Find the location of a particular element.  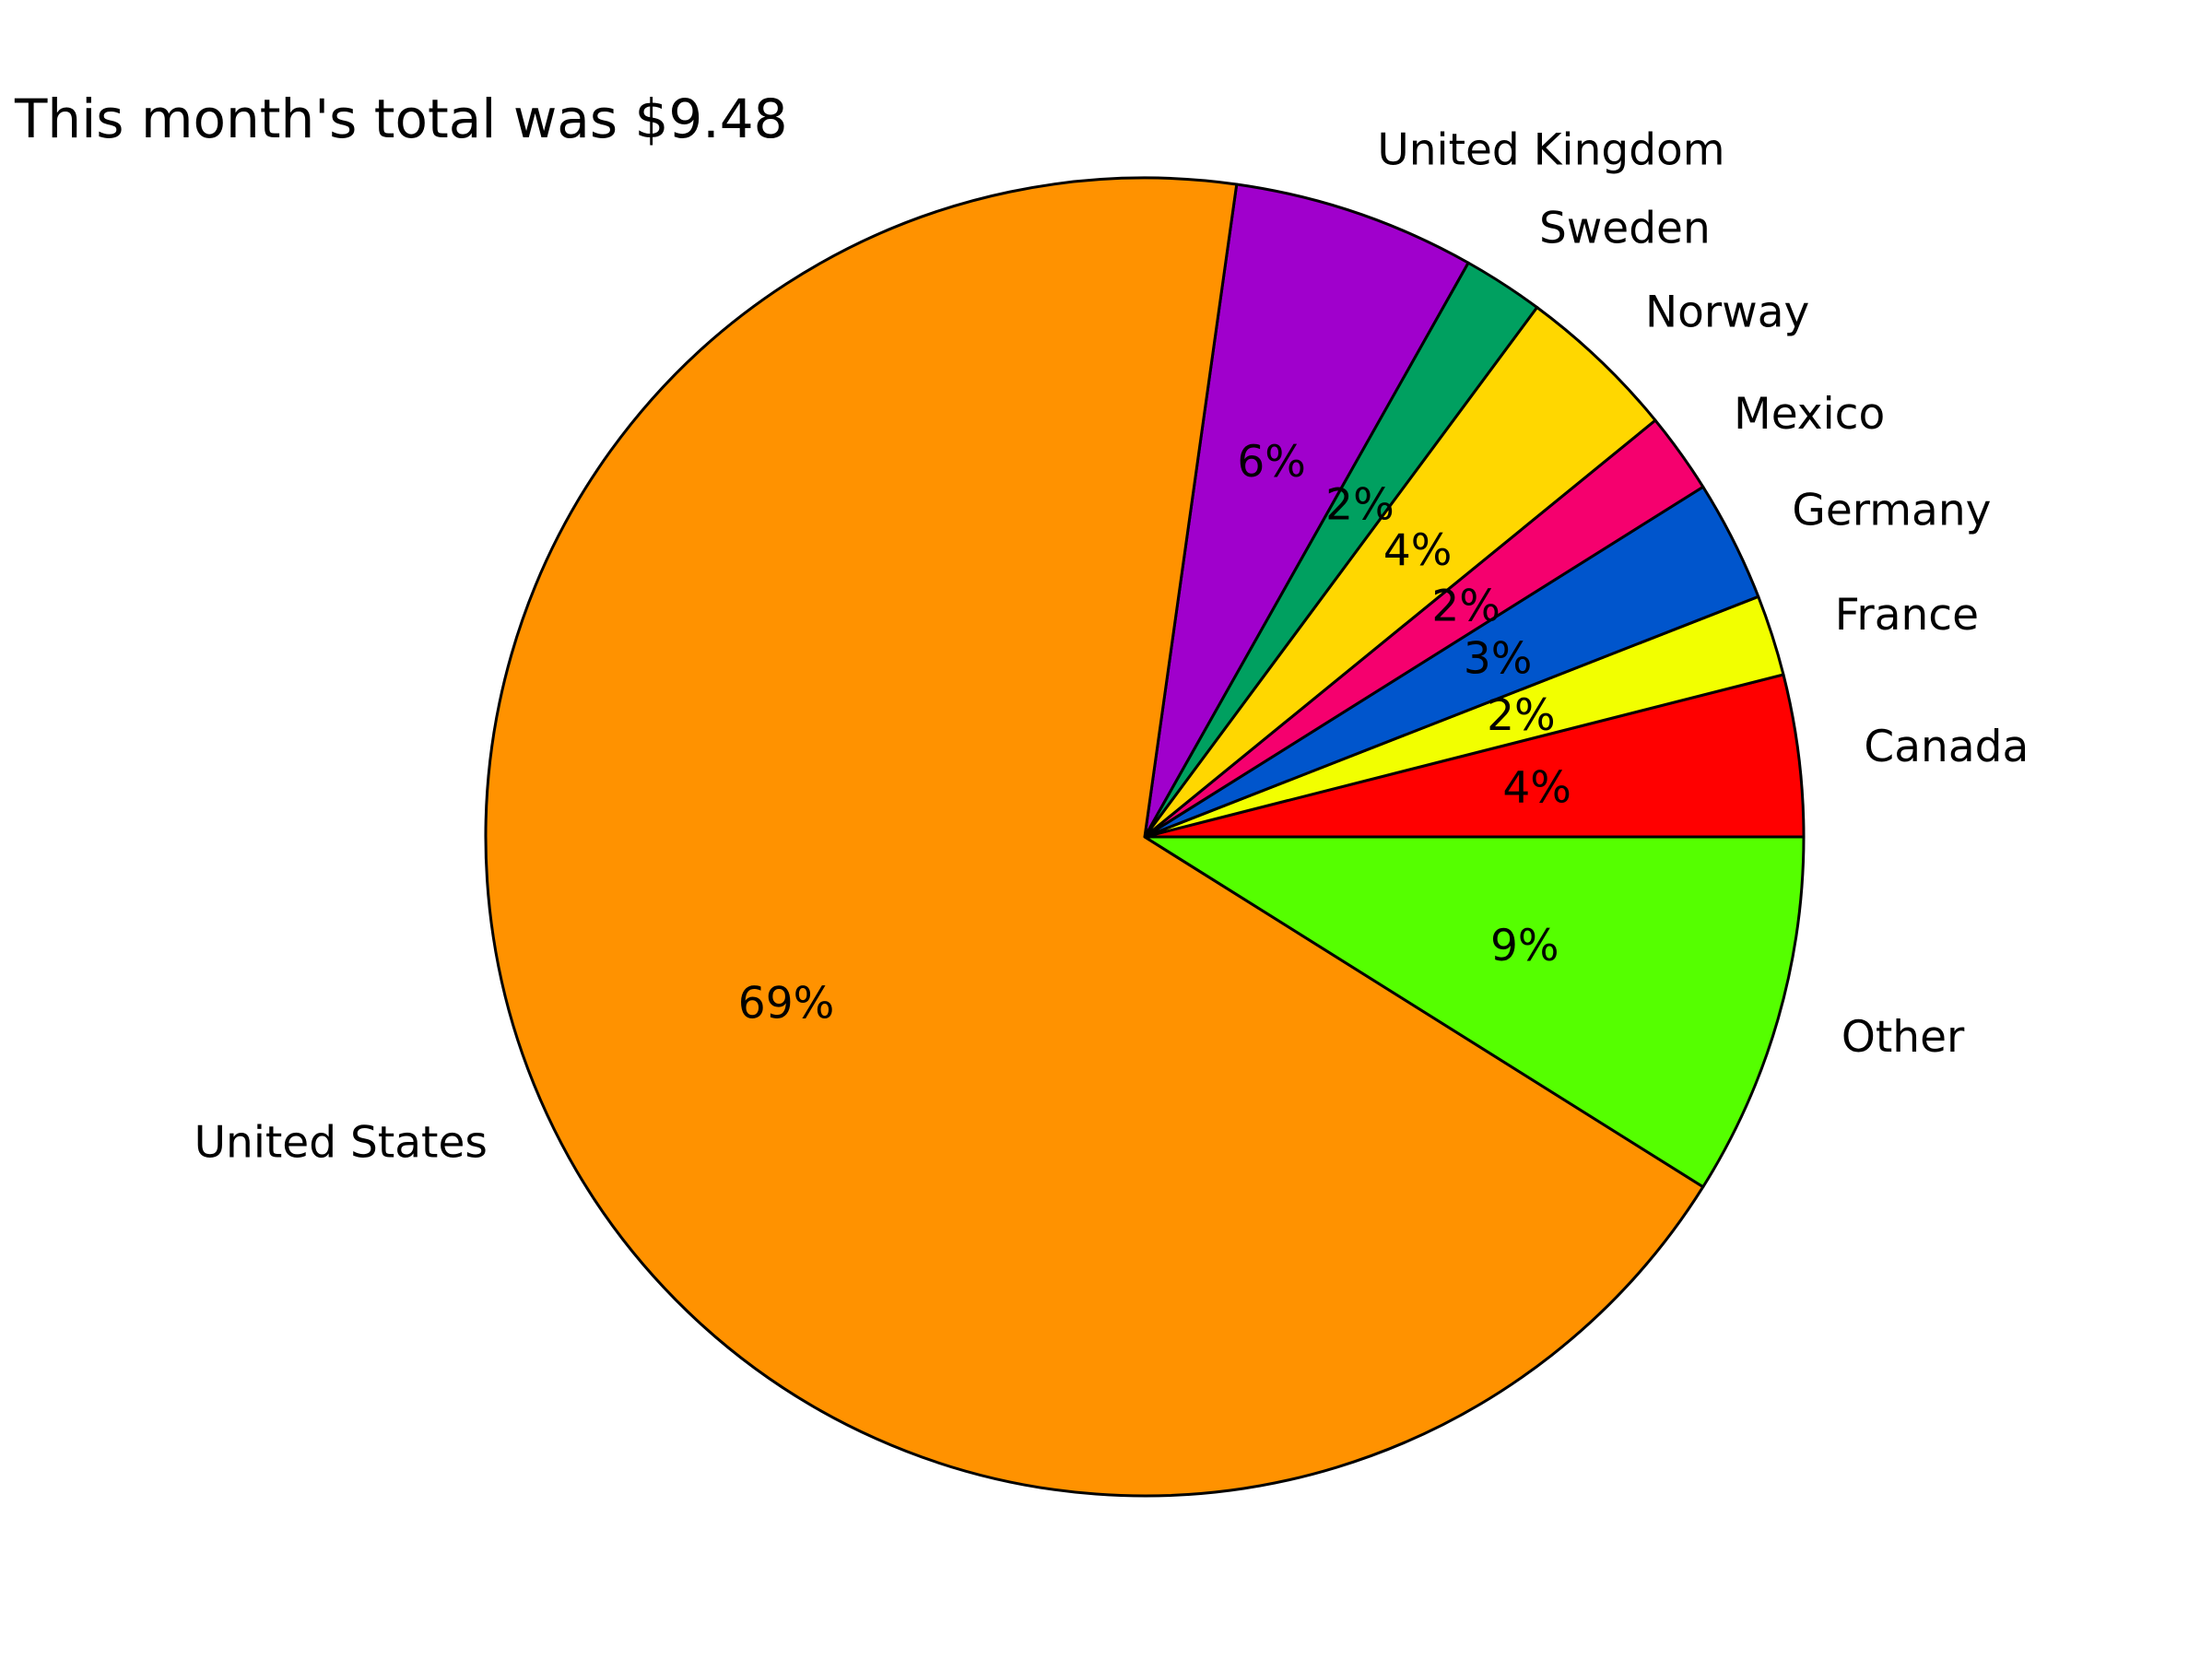

pie-slice-united-kingdom is located at coordinates (1306, 510).